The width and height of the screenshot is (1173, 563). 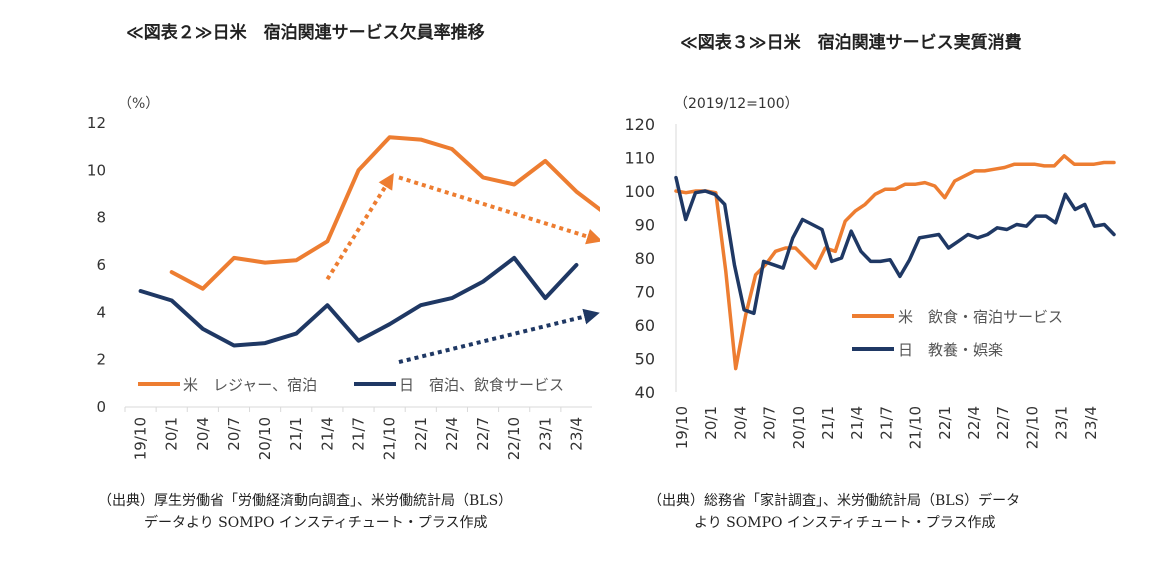 I want to click on y-tick-label: 6, so click(x=101, y=265).